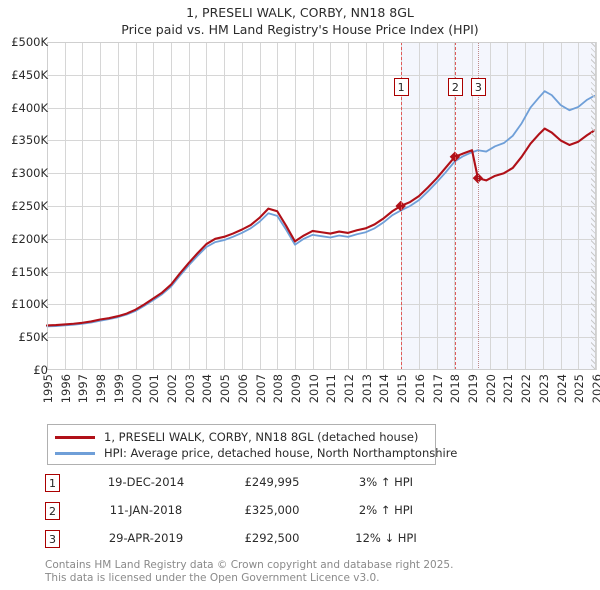  Describe the element at coordinates (295, 389) in the screenshot. I see `x-axis-tick-label: 2009` at that location.